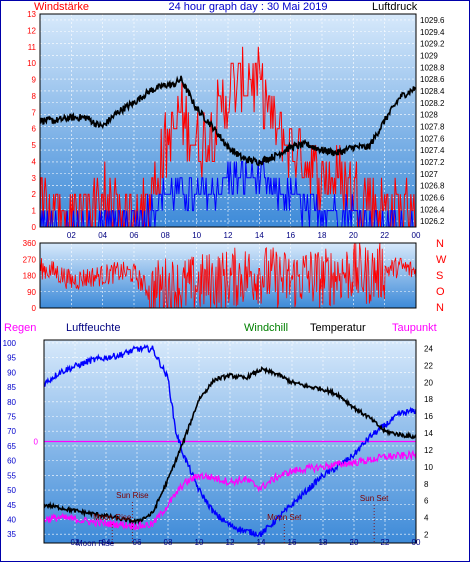 The width and height of the screenshot is (470, 567). I want to click on hour-tick-label: 22, so click(385, 542).